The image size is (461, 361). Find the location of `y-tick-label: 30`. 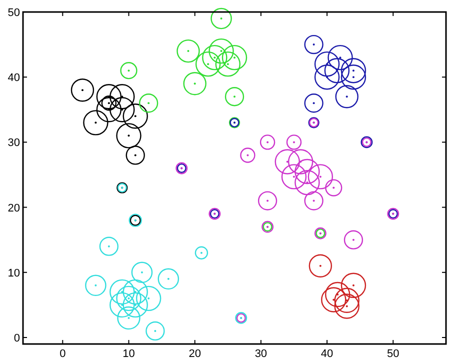

y-tick-label: 30 is located at coordinates (14, 143).